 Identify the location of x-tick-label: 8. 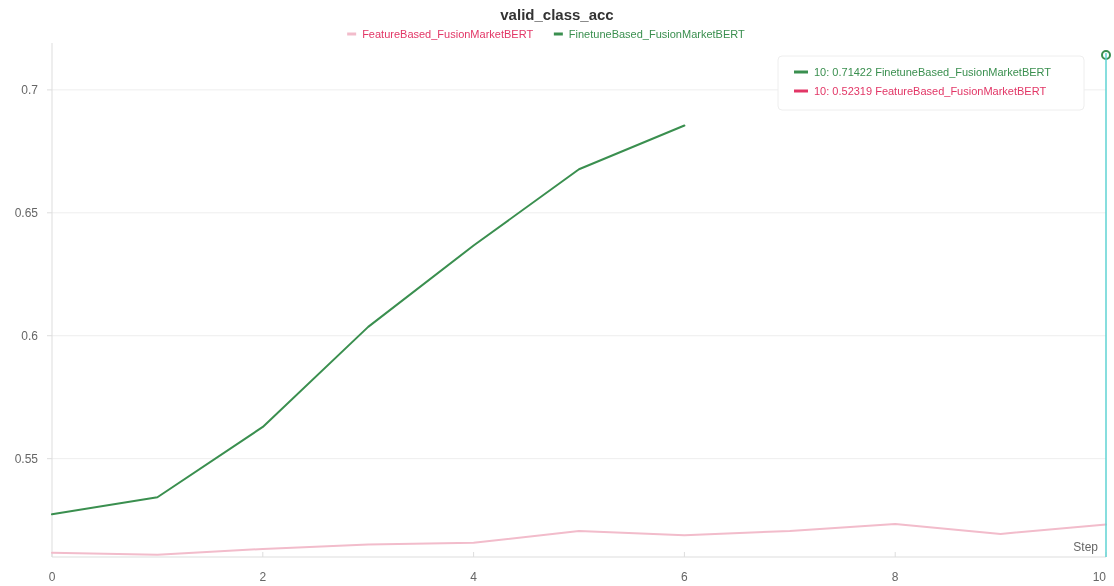
(895, 577).